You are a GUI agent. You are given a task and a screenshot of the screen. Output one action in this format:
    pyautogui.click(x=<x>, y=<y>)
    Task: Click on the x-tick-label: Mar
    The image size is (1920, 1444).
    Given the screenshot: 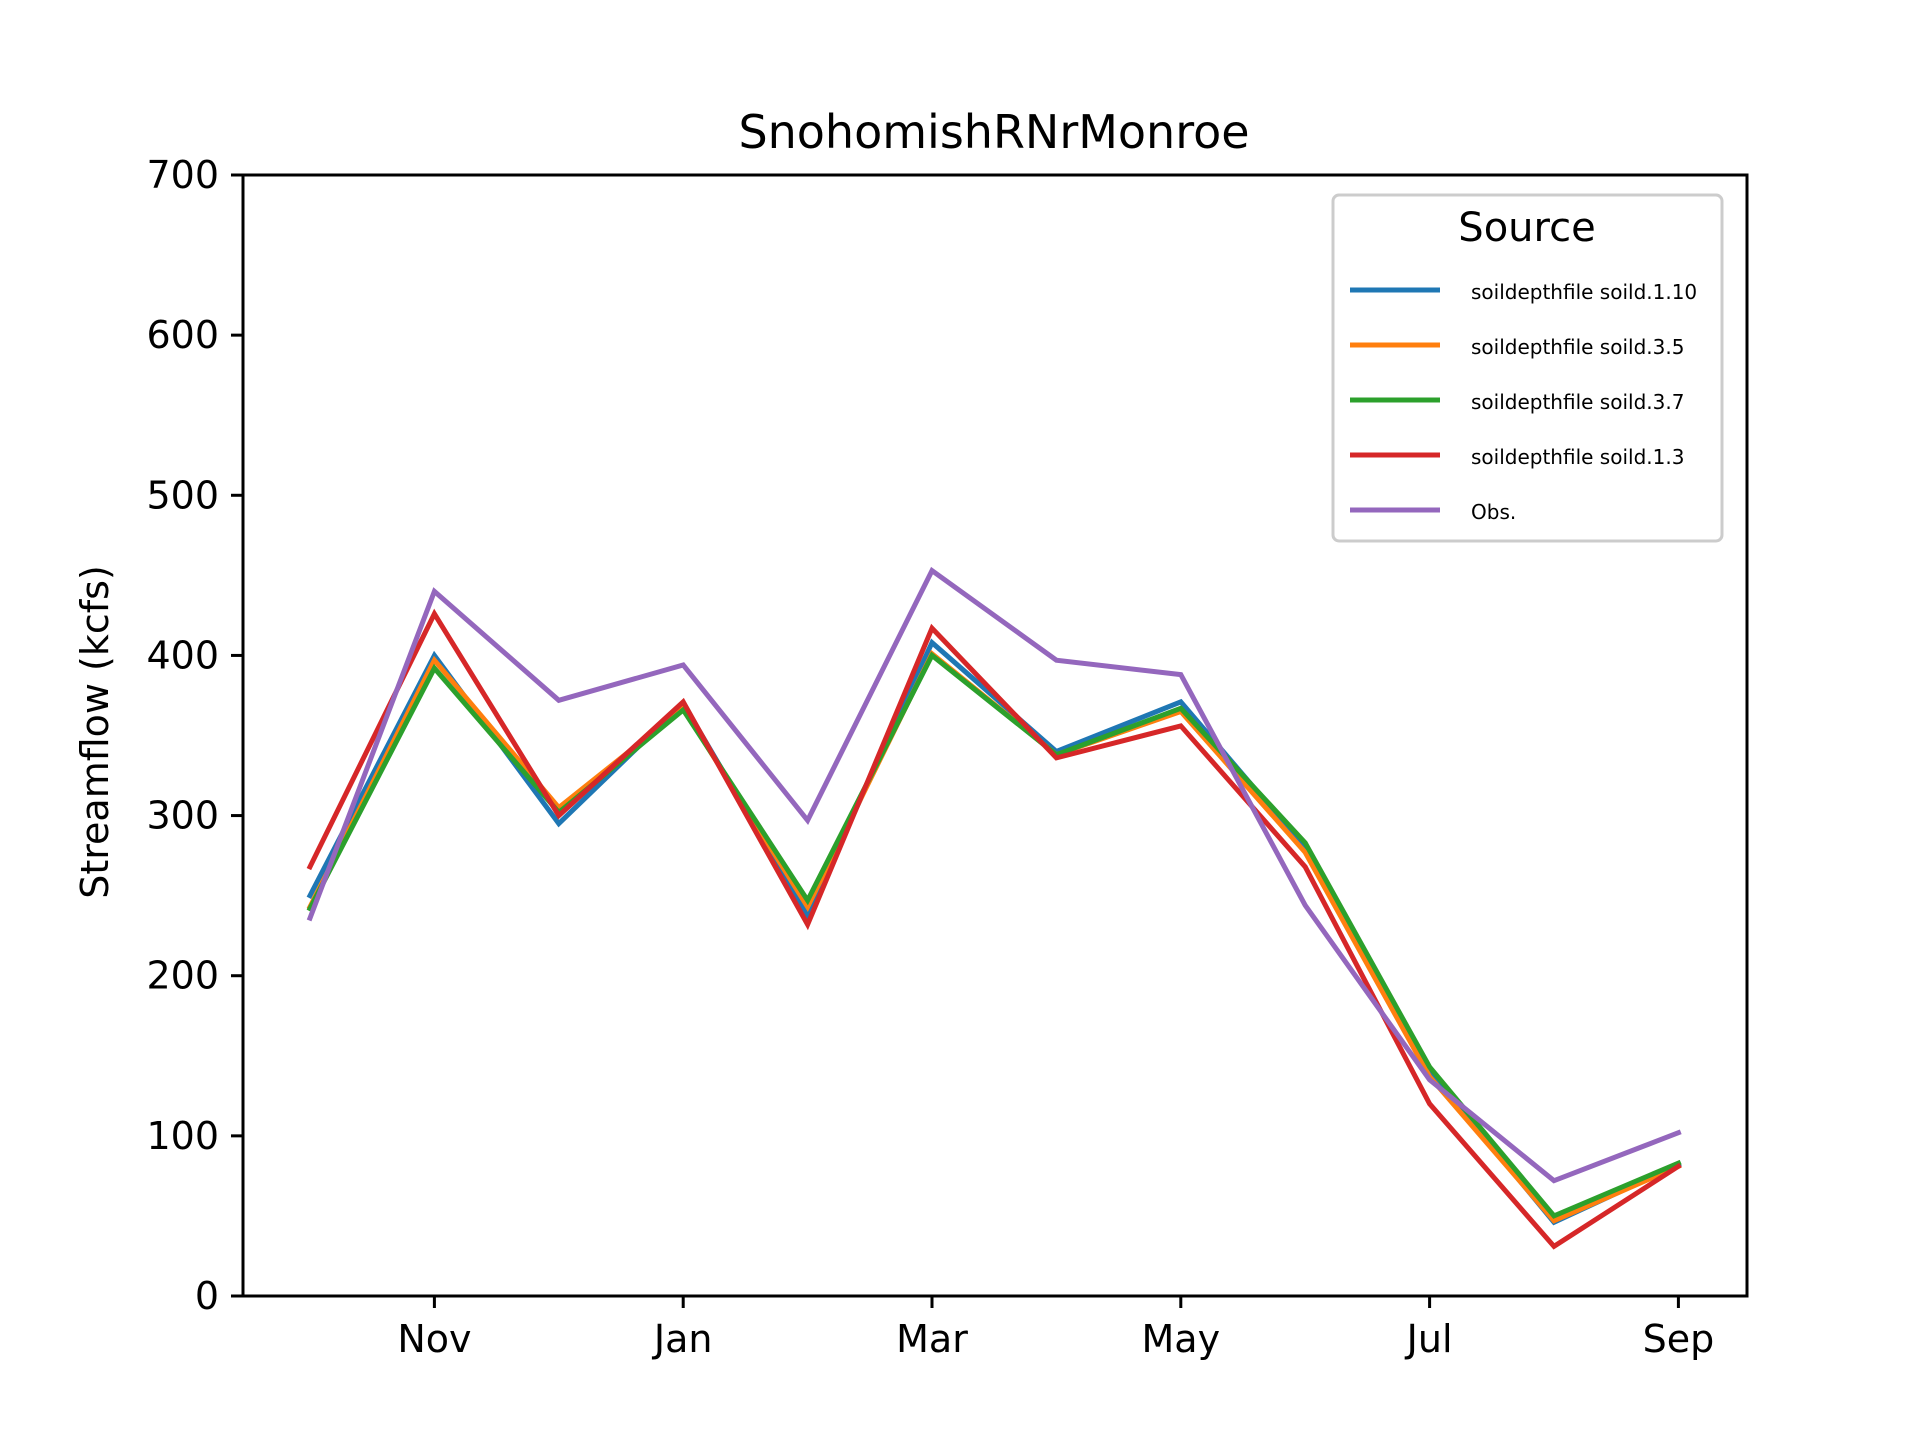 What is the action you would take?
    pyautogui.click(x=932, y=1339)
    